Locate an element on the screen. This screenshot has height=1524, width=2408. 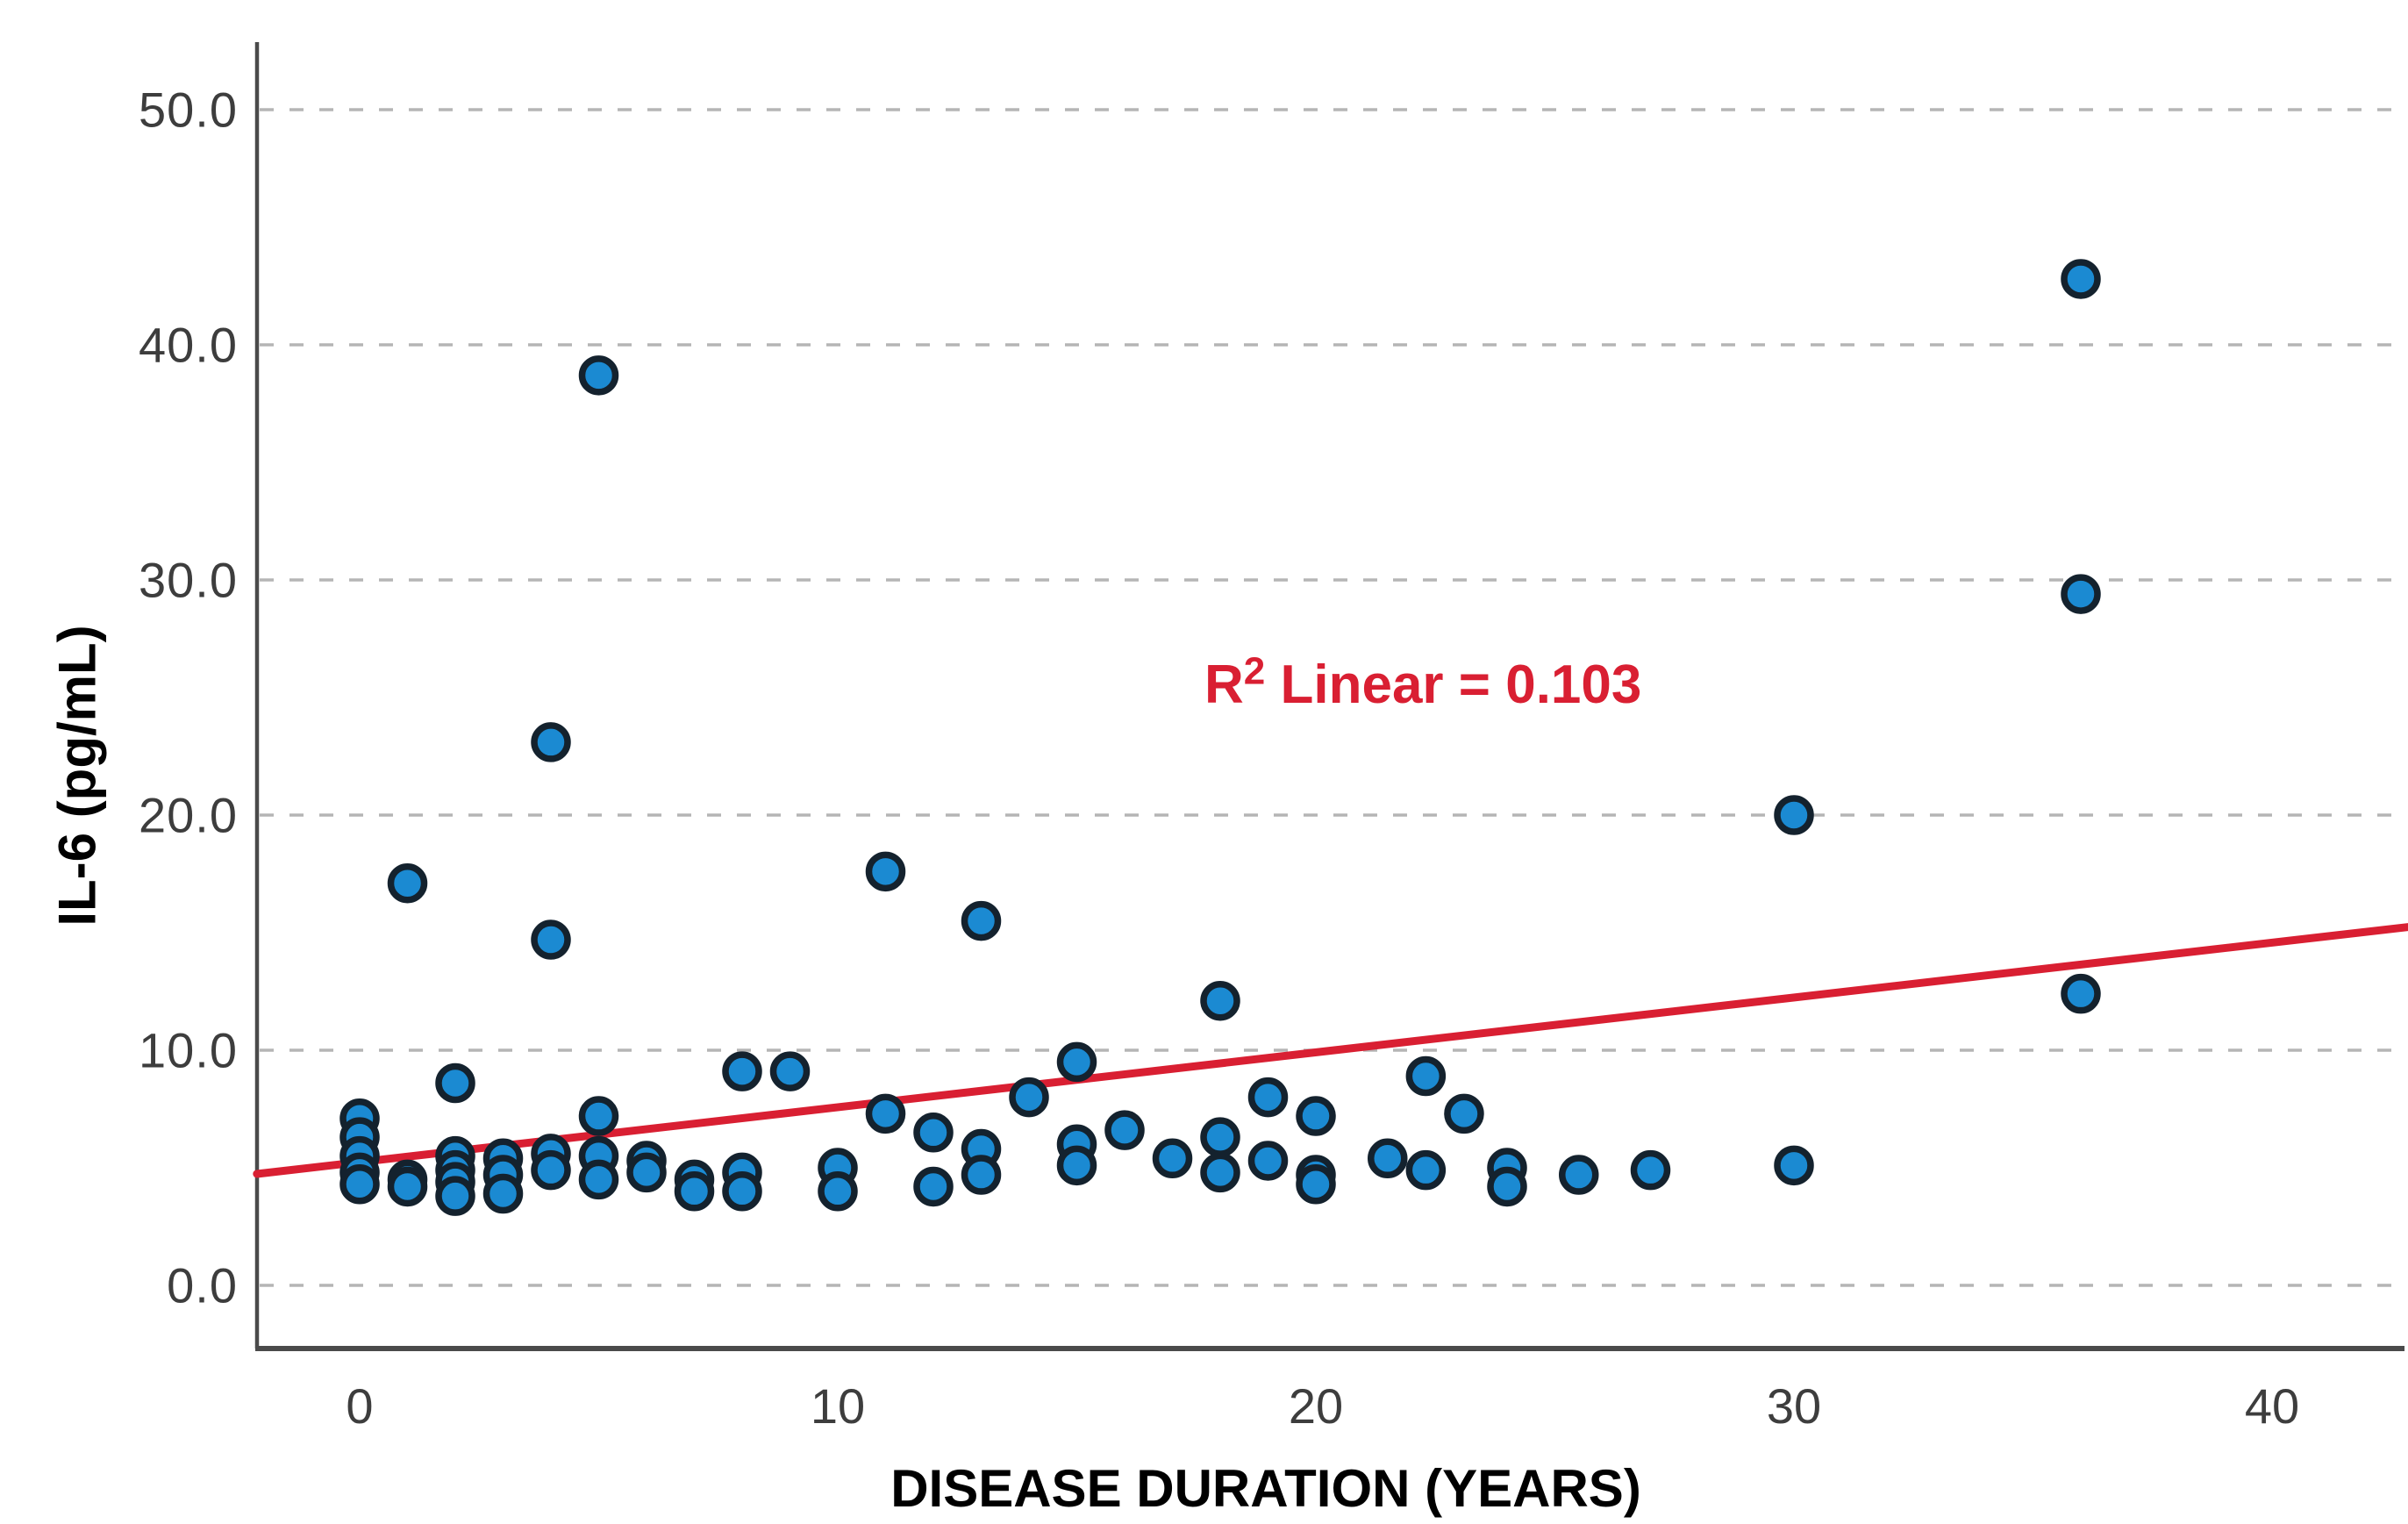
r-squared-annotation: R2 Linear = 0.103 is located at coordinates (1423, 684).